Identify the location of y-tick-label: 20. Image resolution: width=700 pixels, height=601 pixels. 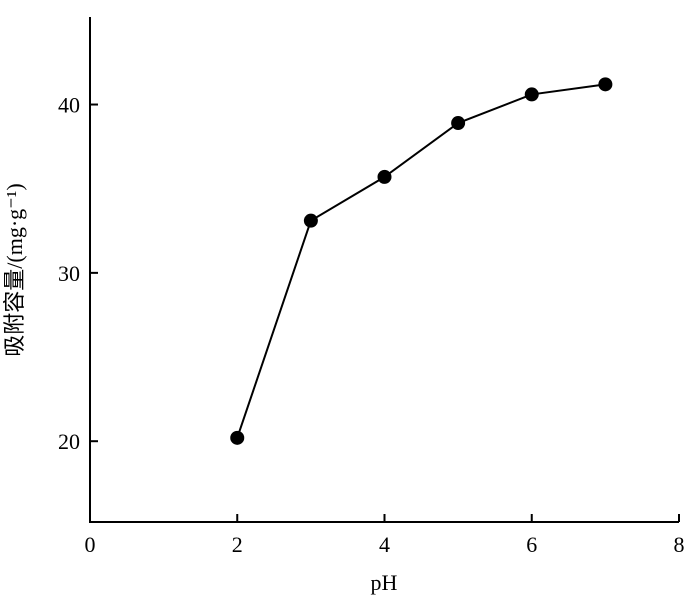
(69, 441).